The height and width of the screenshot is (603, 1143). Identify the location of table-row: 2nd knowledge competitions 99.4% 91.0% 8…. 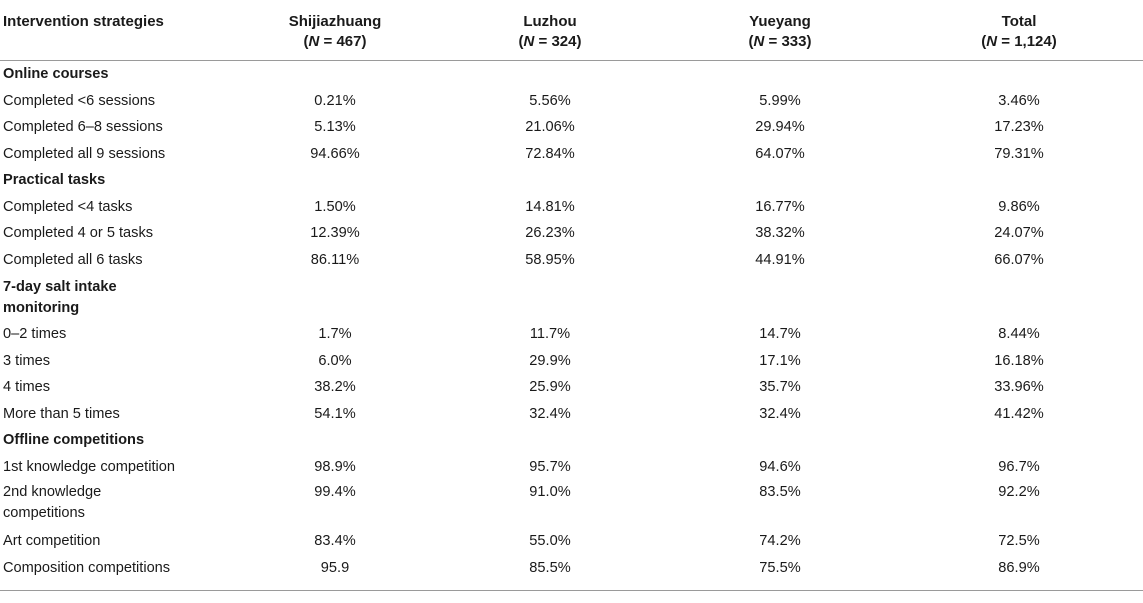
(571, 504).